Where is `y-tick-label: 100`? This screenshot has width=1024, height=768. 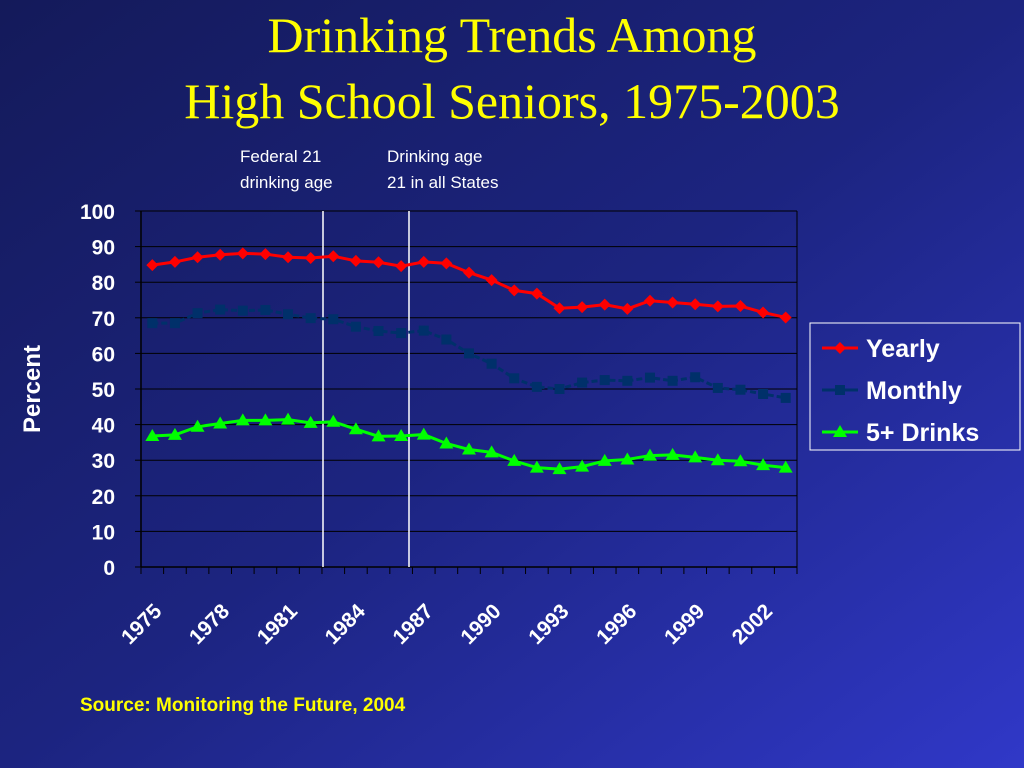
y-tick-label: 100 is located at coordinates (97, 212).